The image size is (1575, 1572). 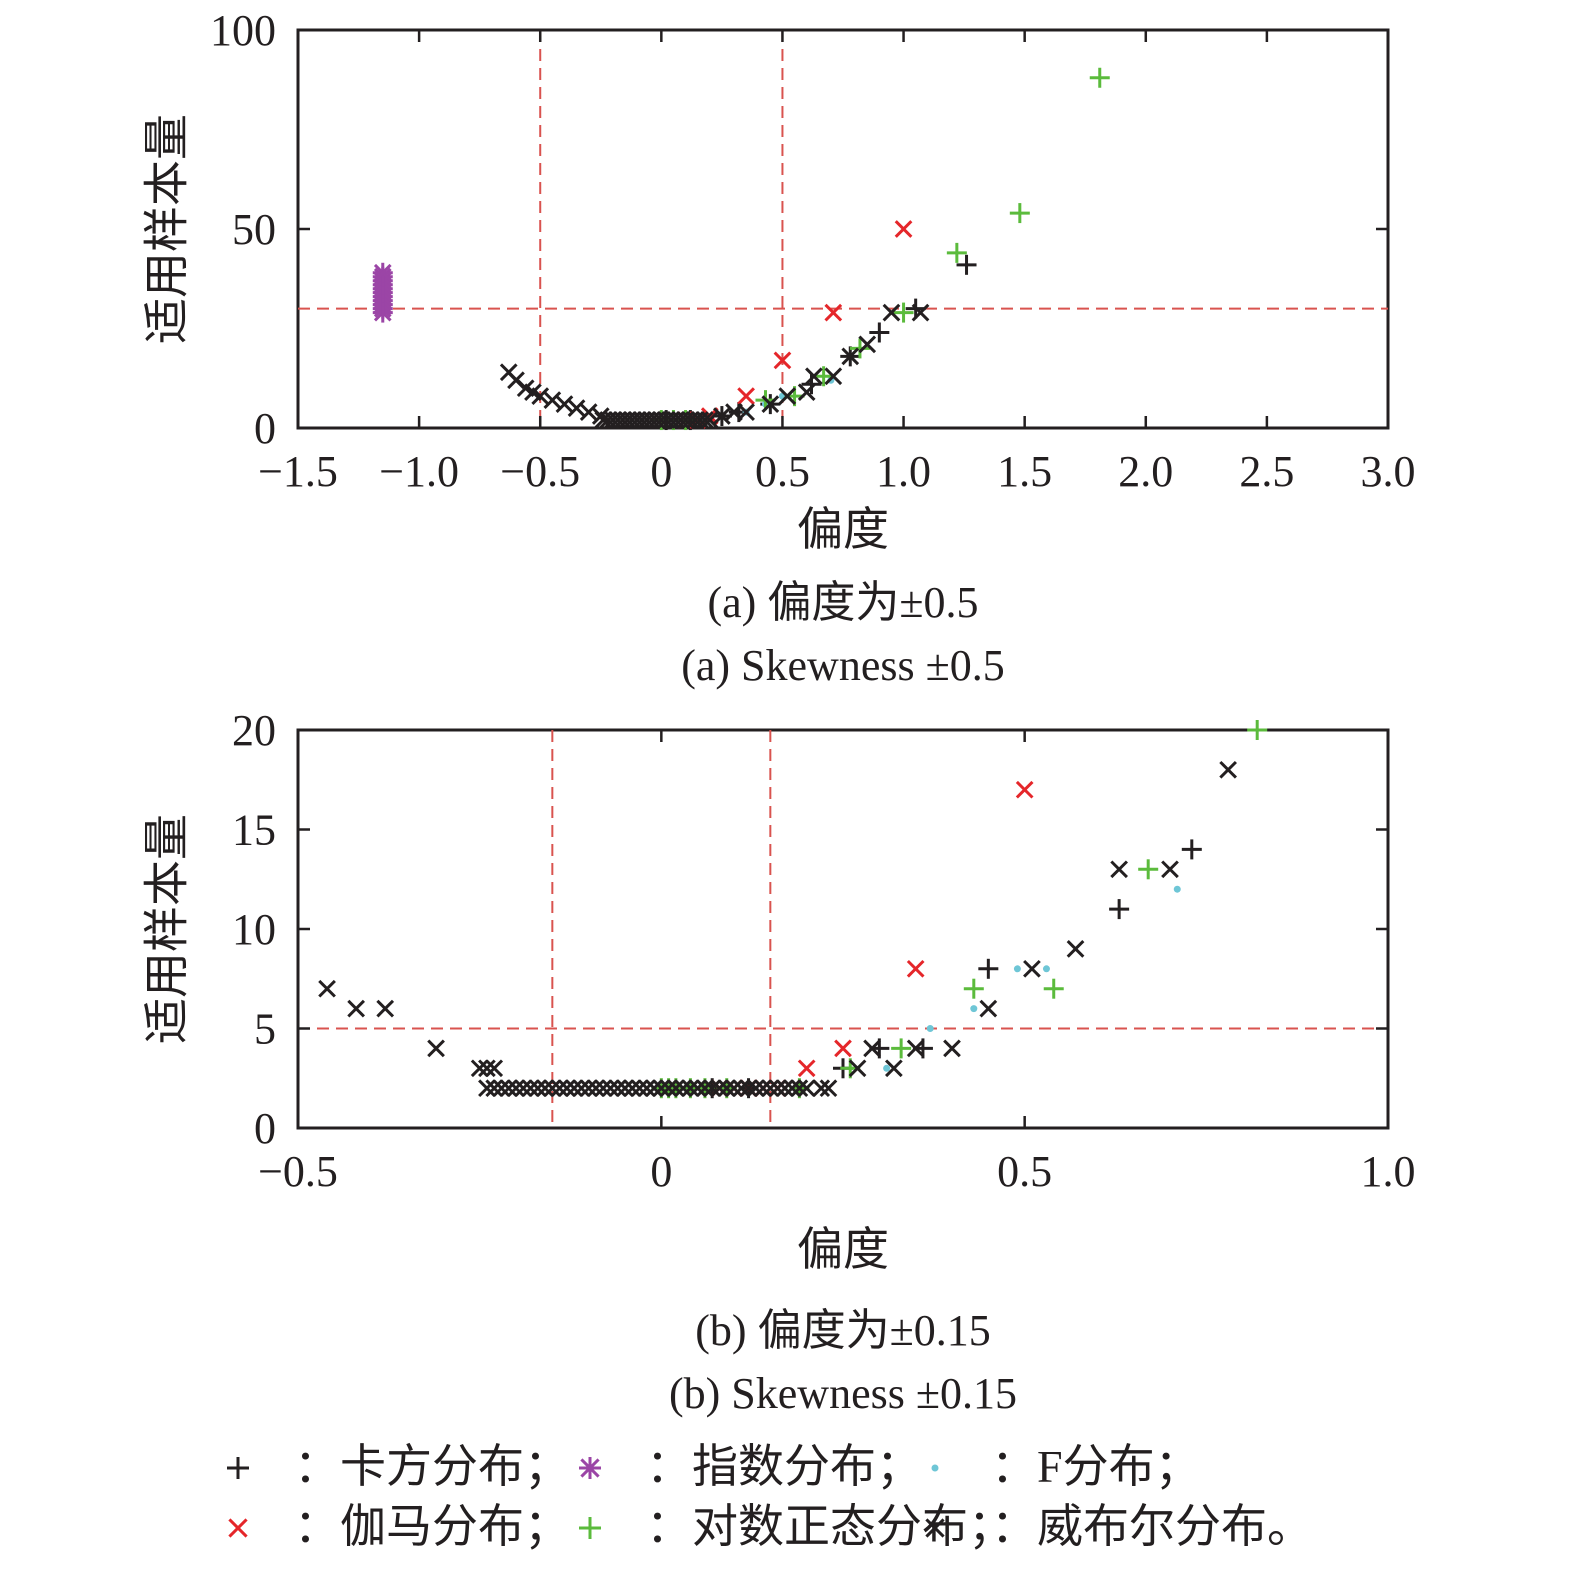 I want to click on x-tick-label-a-9: 3.0, so click(x=1388, y=471).